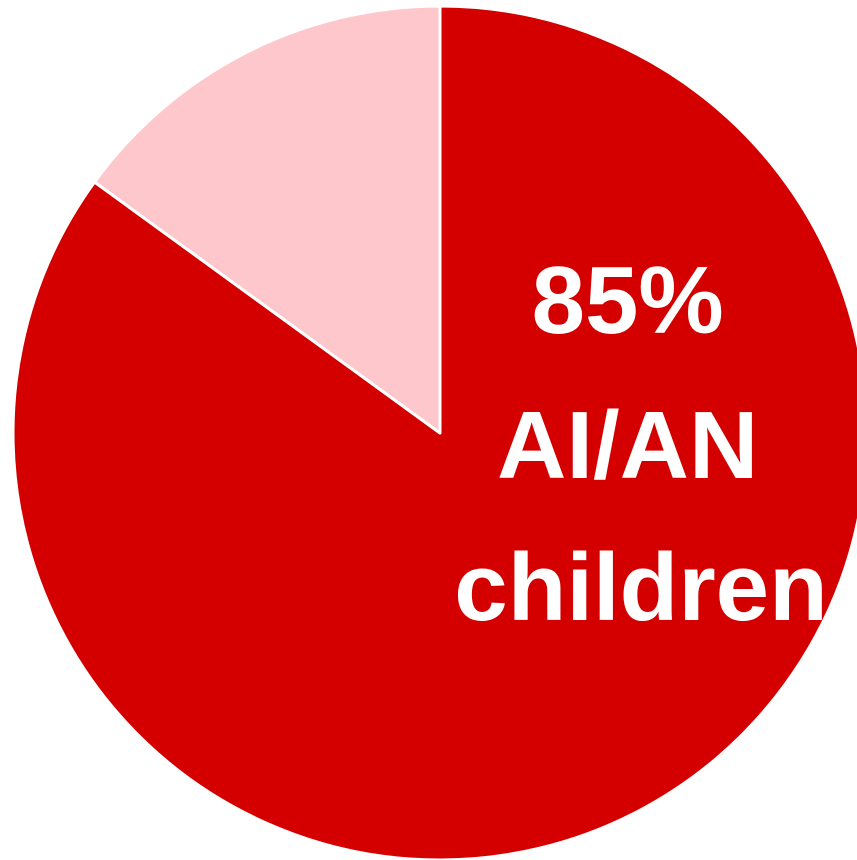  I want to click on slice-label-percent: 85%, so click(628, 300).